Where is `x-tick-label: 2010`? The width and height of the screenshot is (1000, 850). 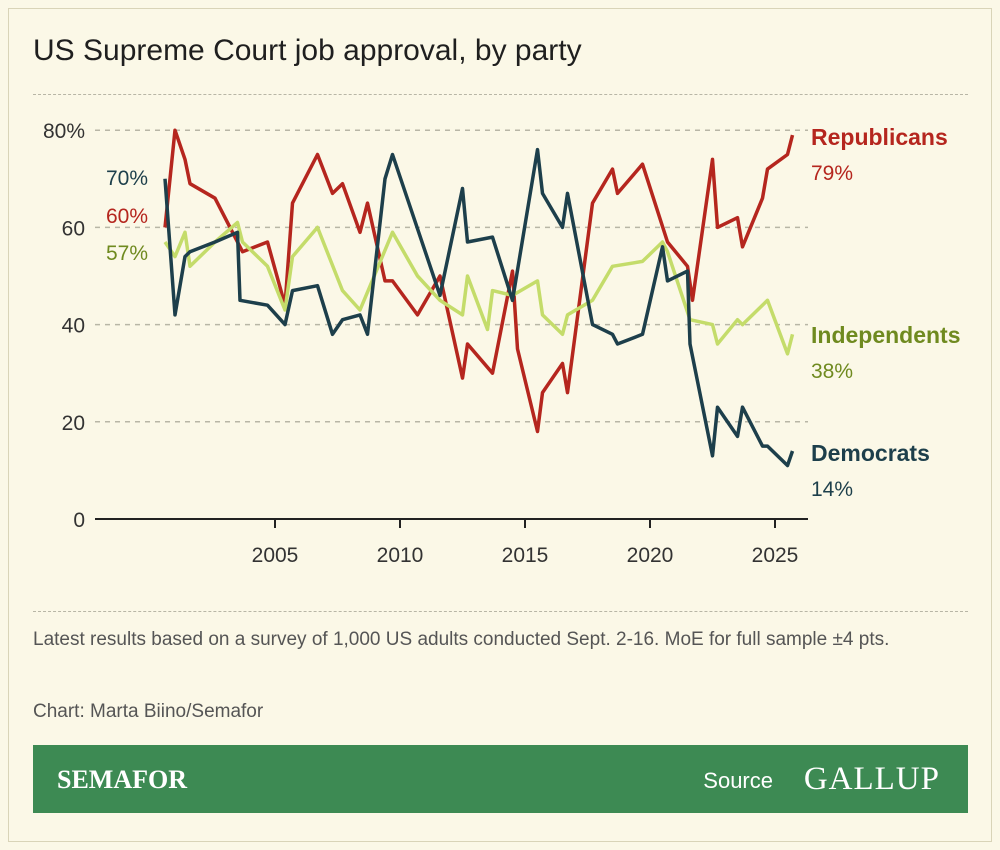
x-tick-label: 2010 is located at coordinates (400, 555).